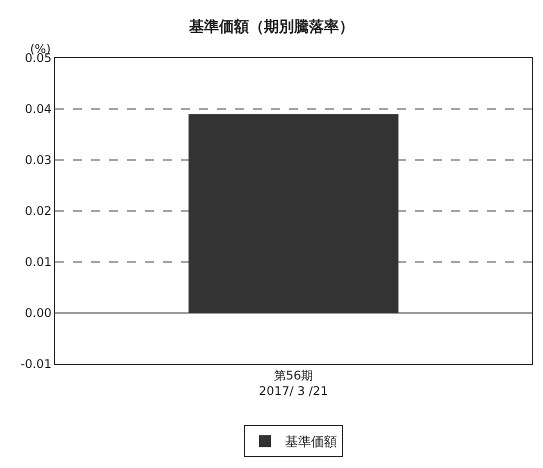  What do you see at coordinates (293, 383) in the screenshot?
I see `x-tick-label: 第56期 2017/ 3 /21` at bounding box center [293, 383].